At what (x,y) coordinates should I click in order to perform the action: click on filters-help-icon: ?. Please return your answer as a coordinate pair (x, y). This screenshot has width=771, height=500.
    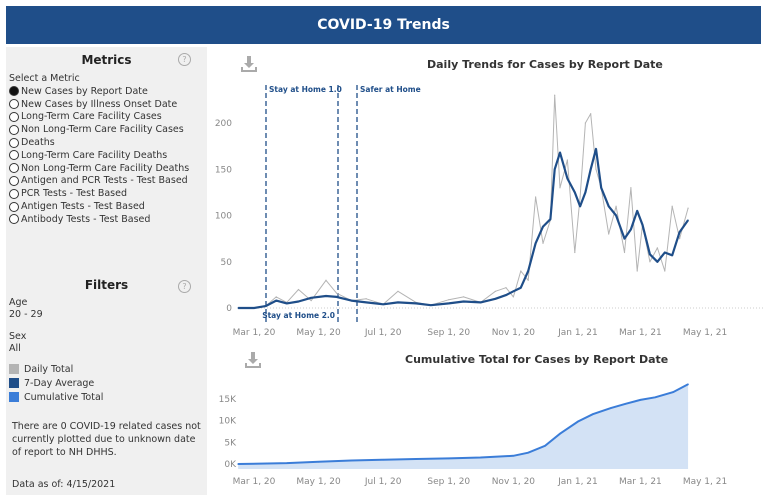
    Looking at the image, I should click on (184, 286).